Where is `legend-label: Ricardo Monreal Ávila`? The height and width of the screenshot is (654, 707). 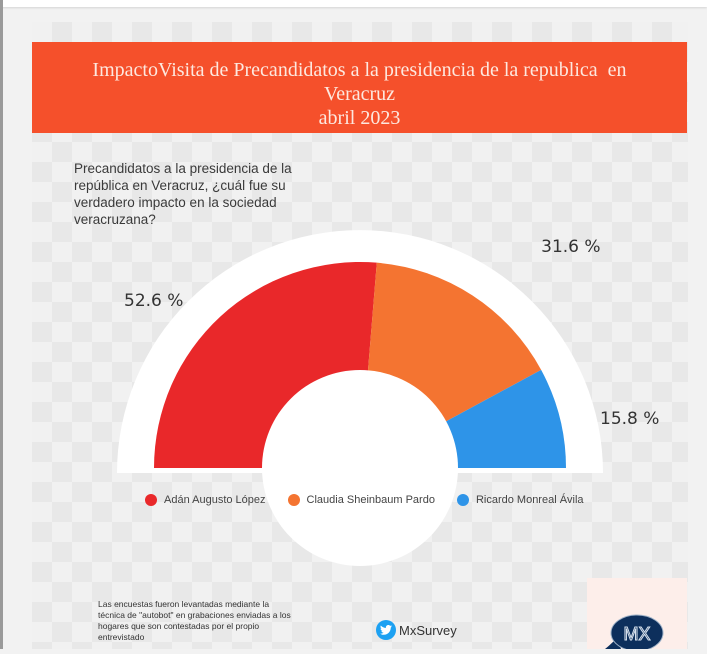 legend-label: Ricardo Monreal Ávila is located at coordinates (529, 500).